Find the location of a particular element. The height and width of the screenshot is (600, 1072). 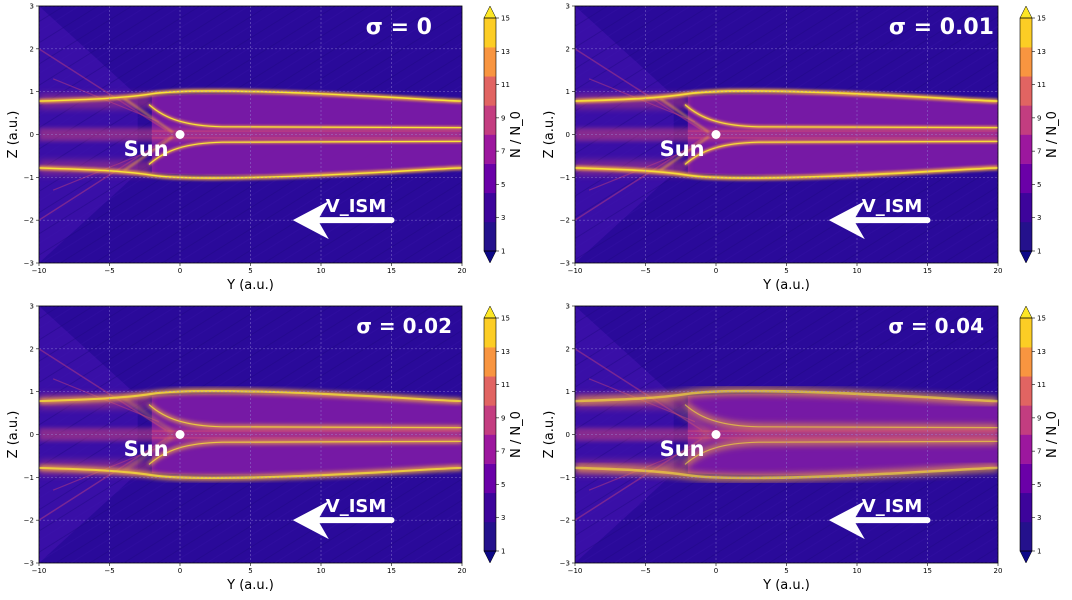

inner-cone-upper-core is located at coordinates (841, 116).